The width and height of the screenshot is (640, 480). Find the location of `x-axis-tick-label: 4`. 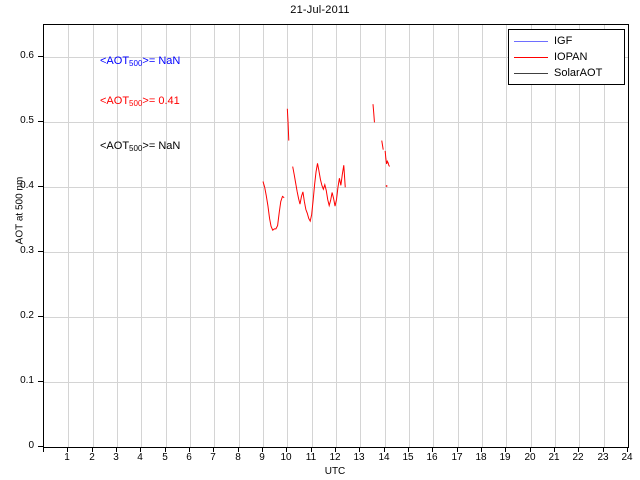

x-axis-tick-label: 4 is located at coordinates (140, 457).